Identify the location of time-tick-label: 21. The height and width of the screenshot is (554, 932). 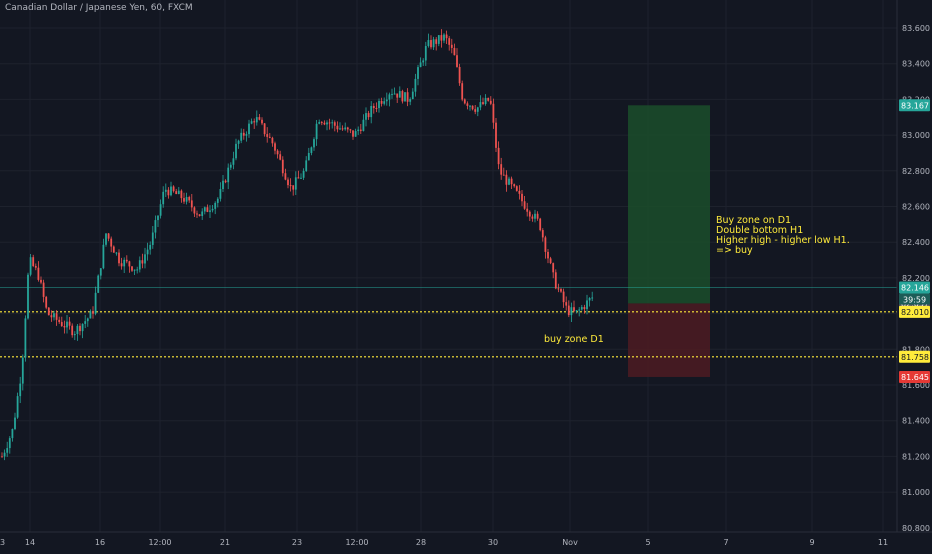
(225, 542).